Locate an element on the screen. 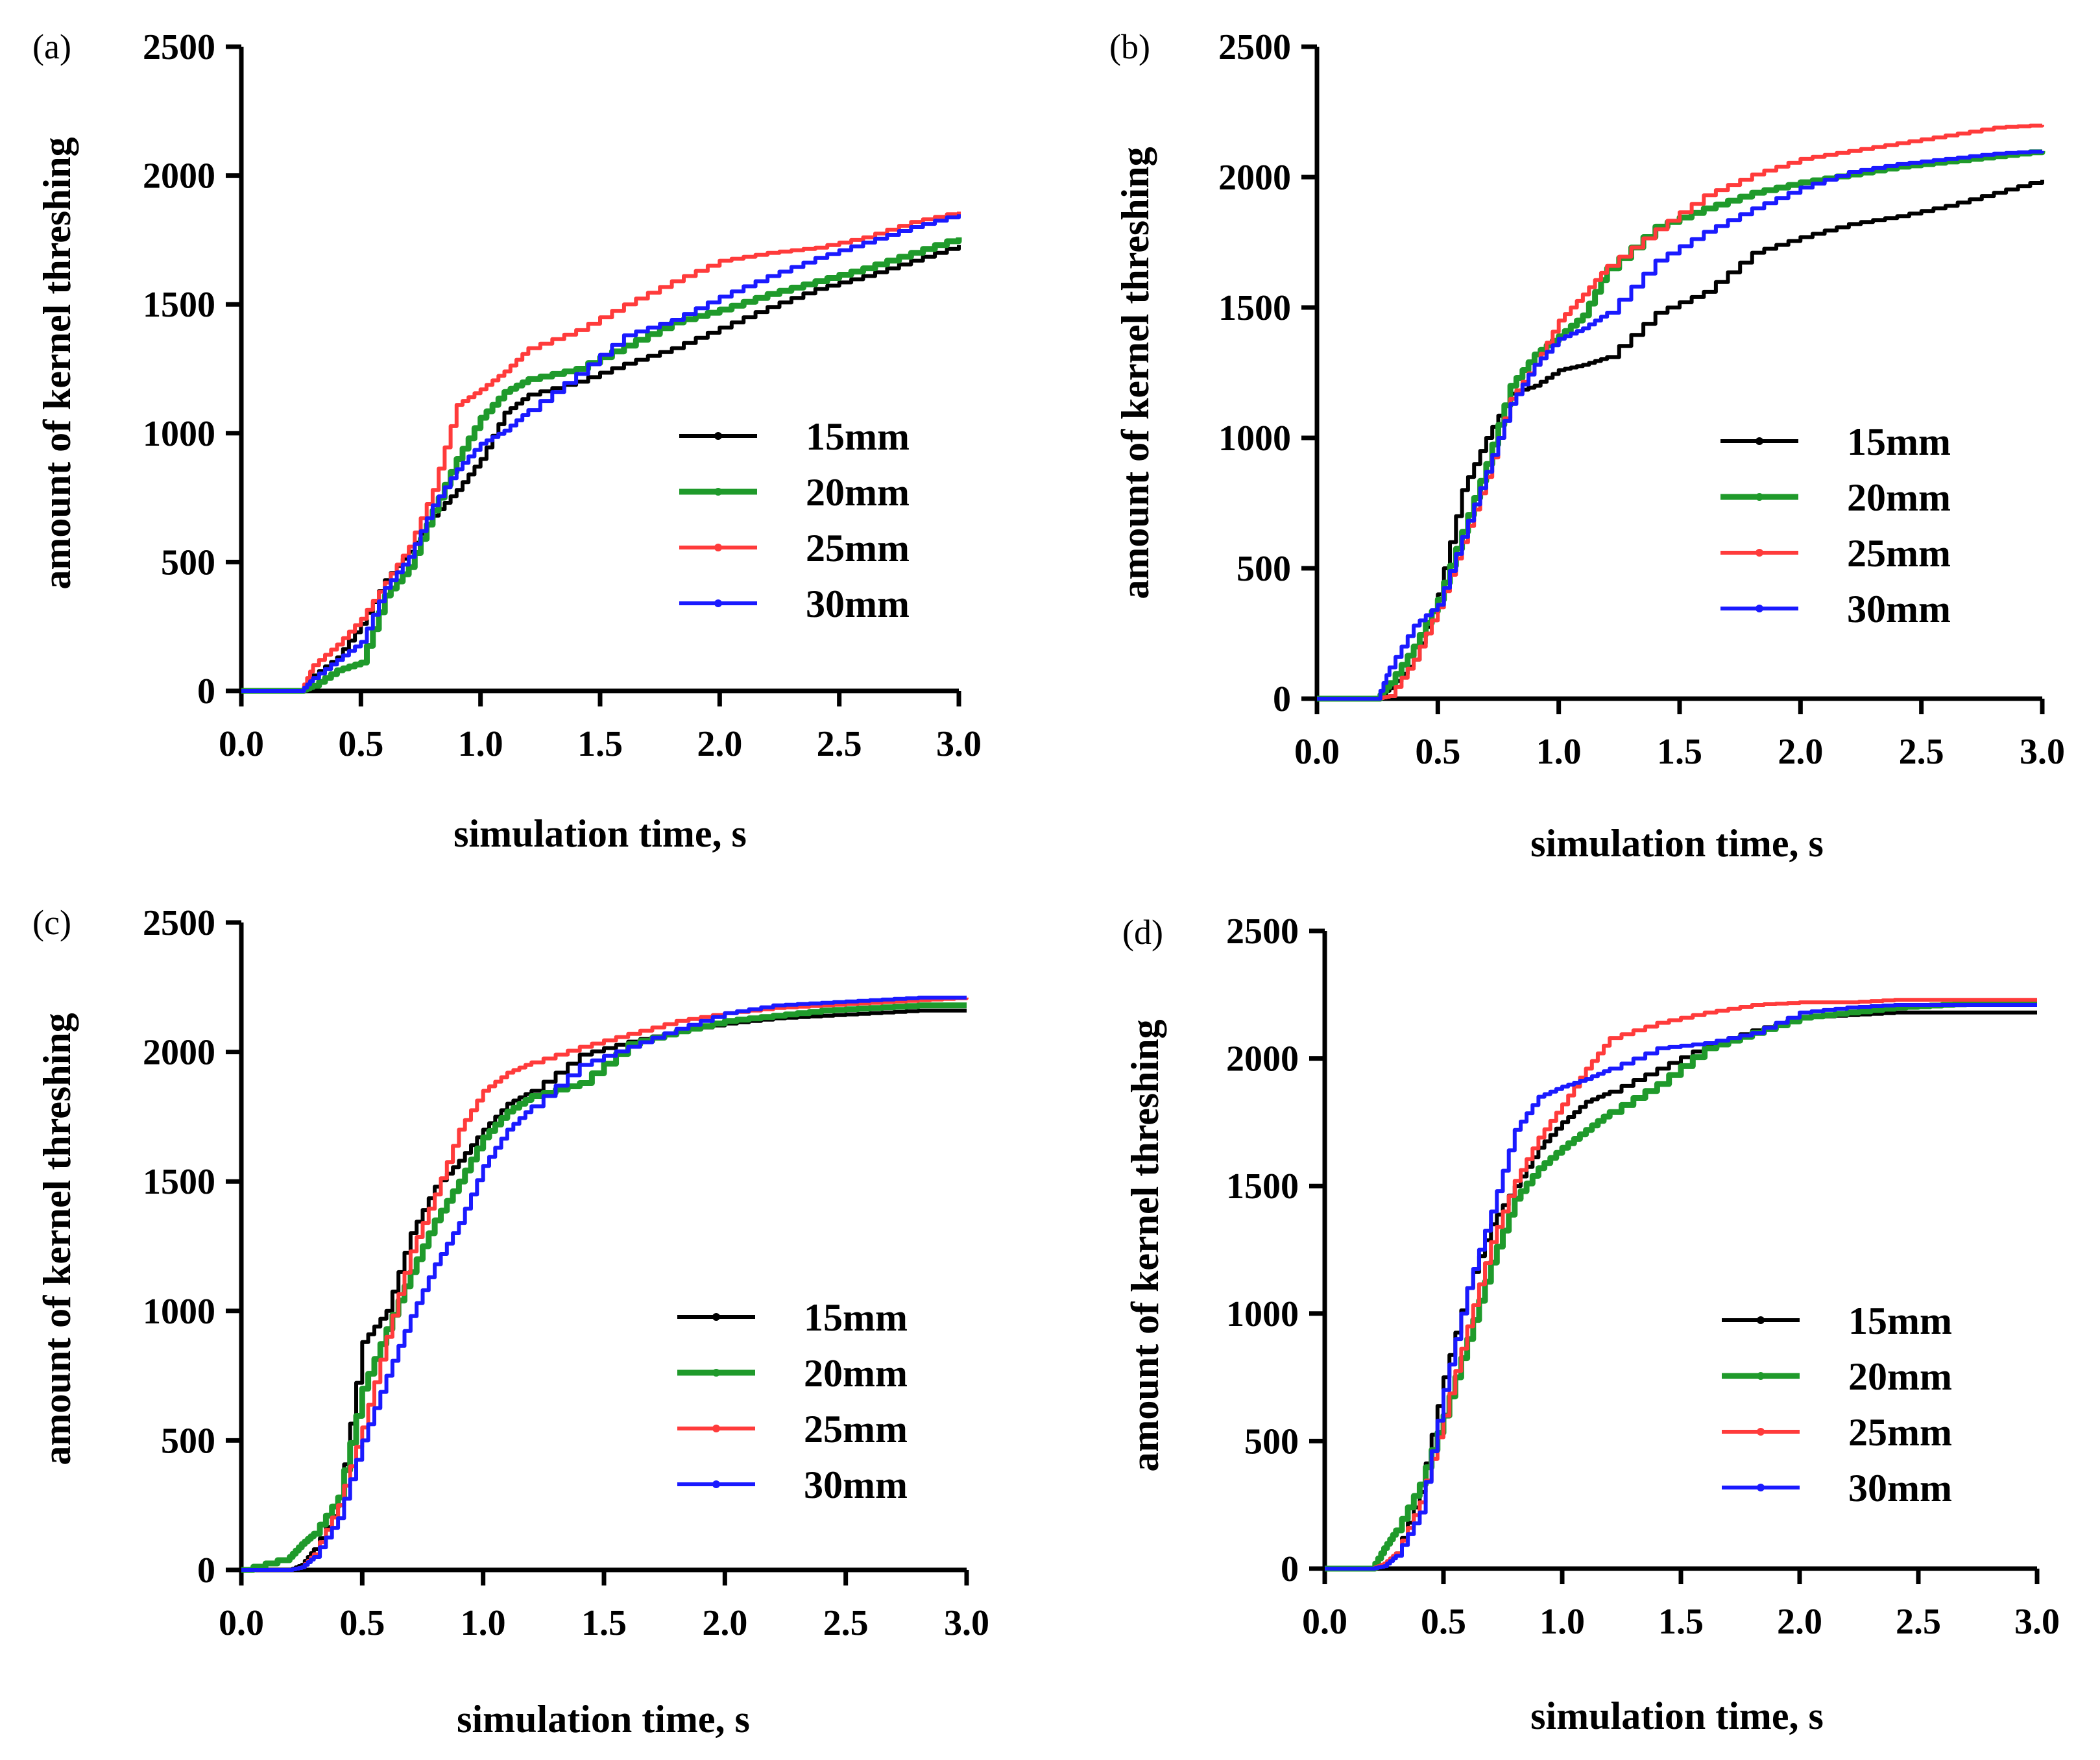  panel-label: (c) is located at coordinates (51, 922).